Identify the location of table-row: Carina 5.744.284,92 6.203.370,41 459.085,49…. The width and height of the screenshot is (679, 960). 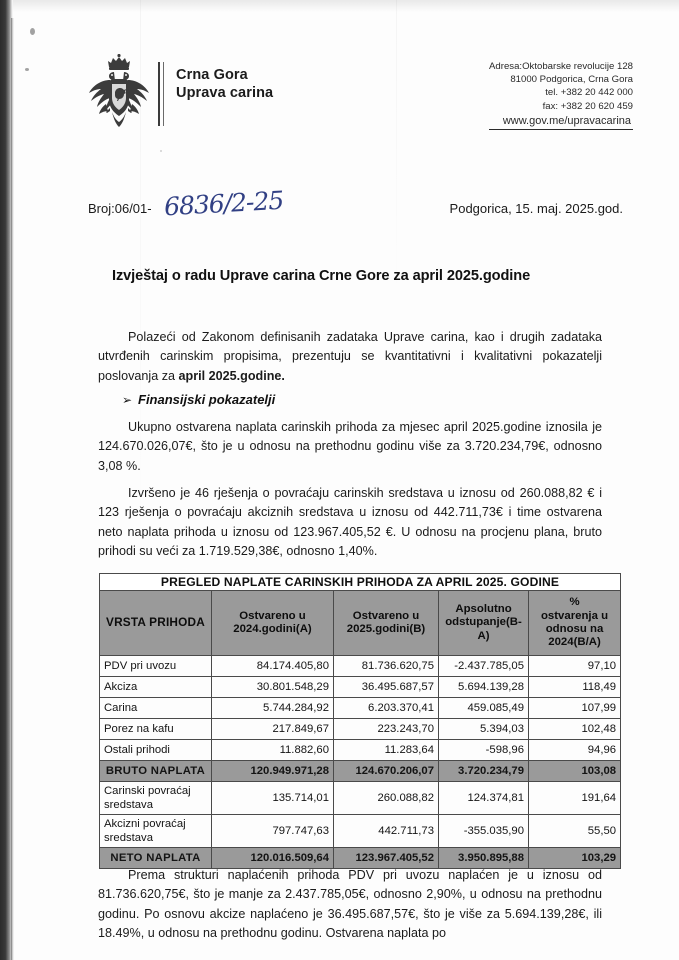
(360, 708).